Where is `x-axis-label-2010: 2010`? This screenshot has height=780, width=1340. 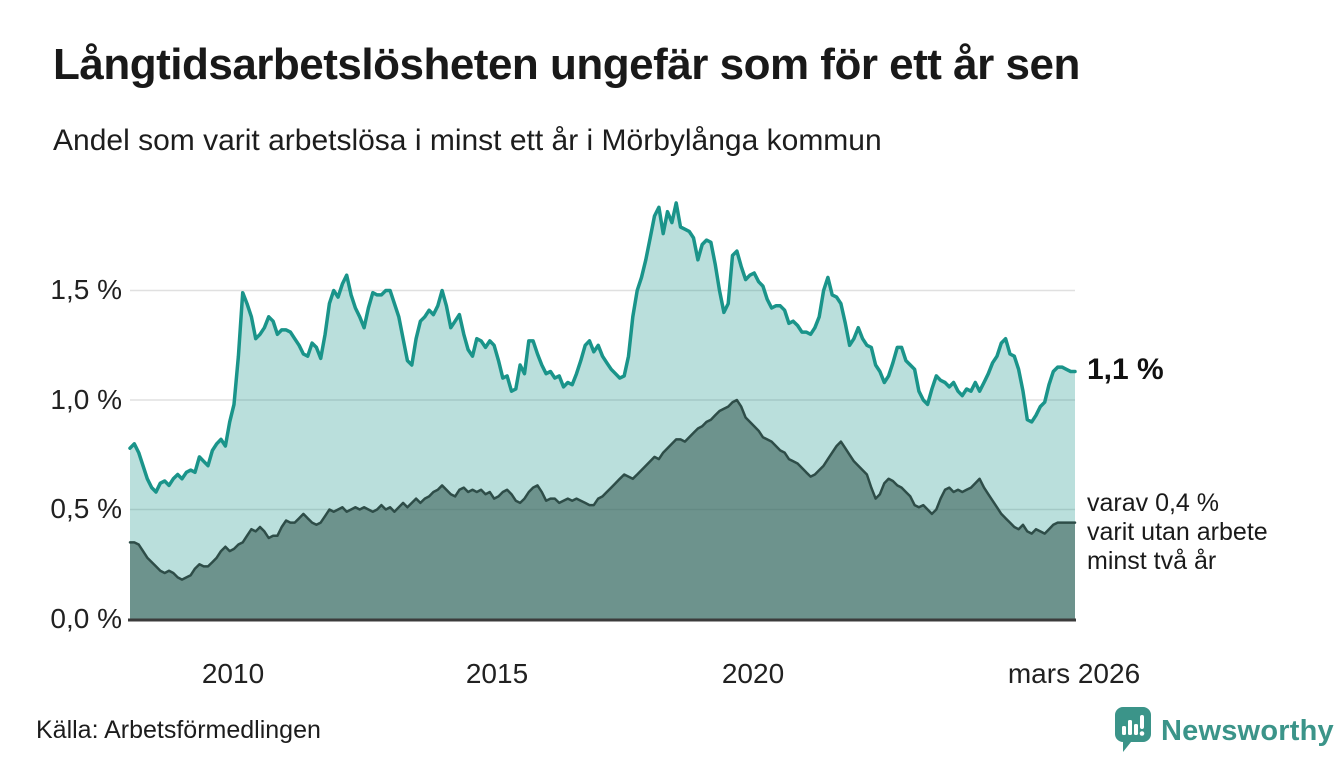 x-axis-label-2010: 2010 is located at coordinates (233, 673).